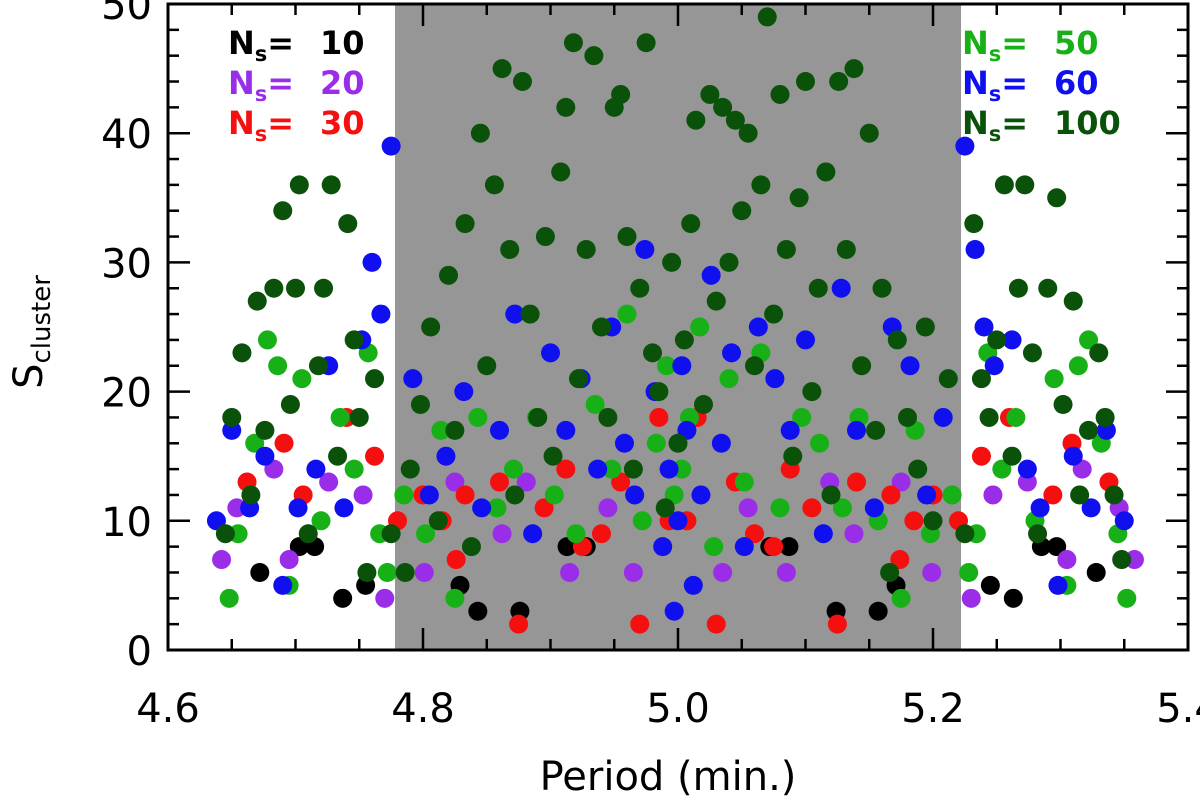 The height and width of the screenshot is (803, 1200). Describe the element at coordinates (1178, 709) in the screenshot. I see `x-tick-label: 5.4` at that location.